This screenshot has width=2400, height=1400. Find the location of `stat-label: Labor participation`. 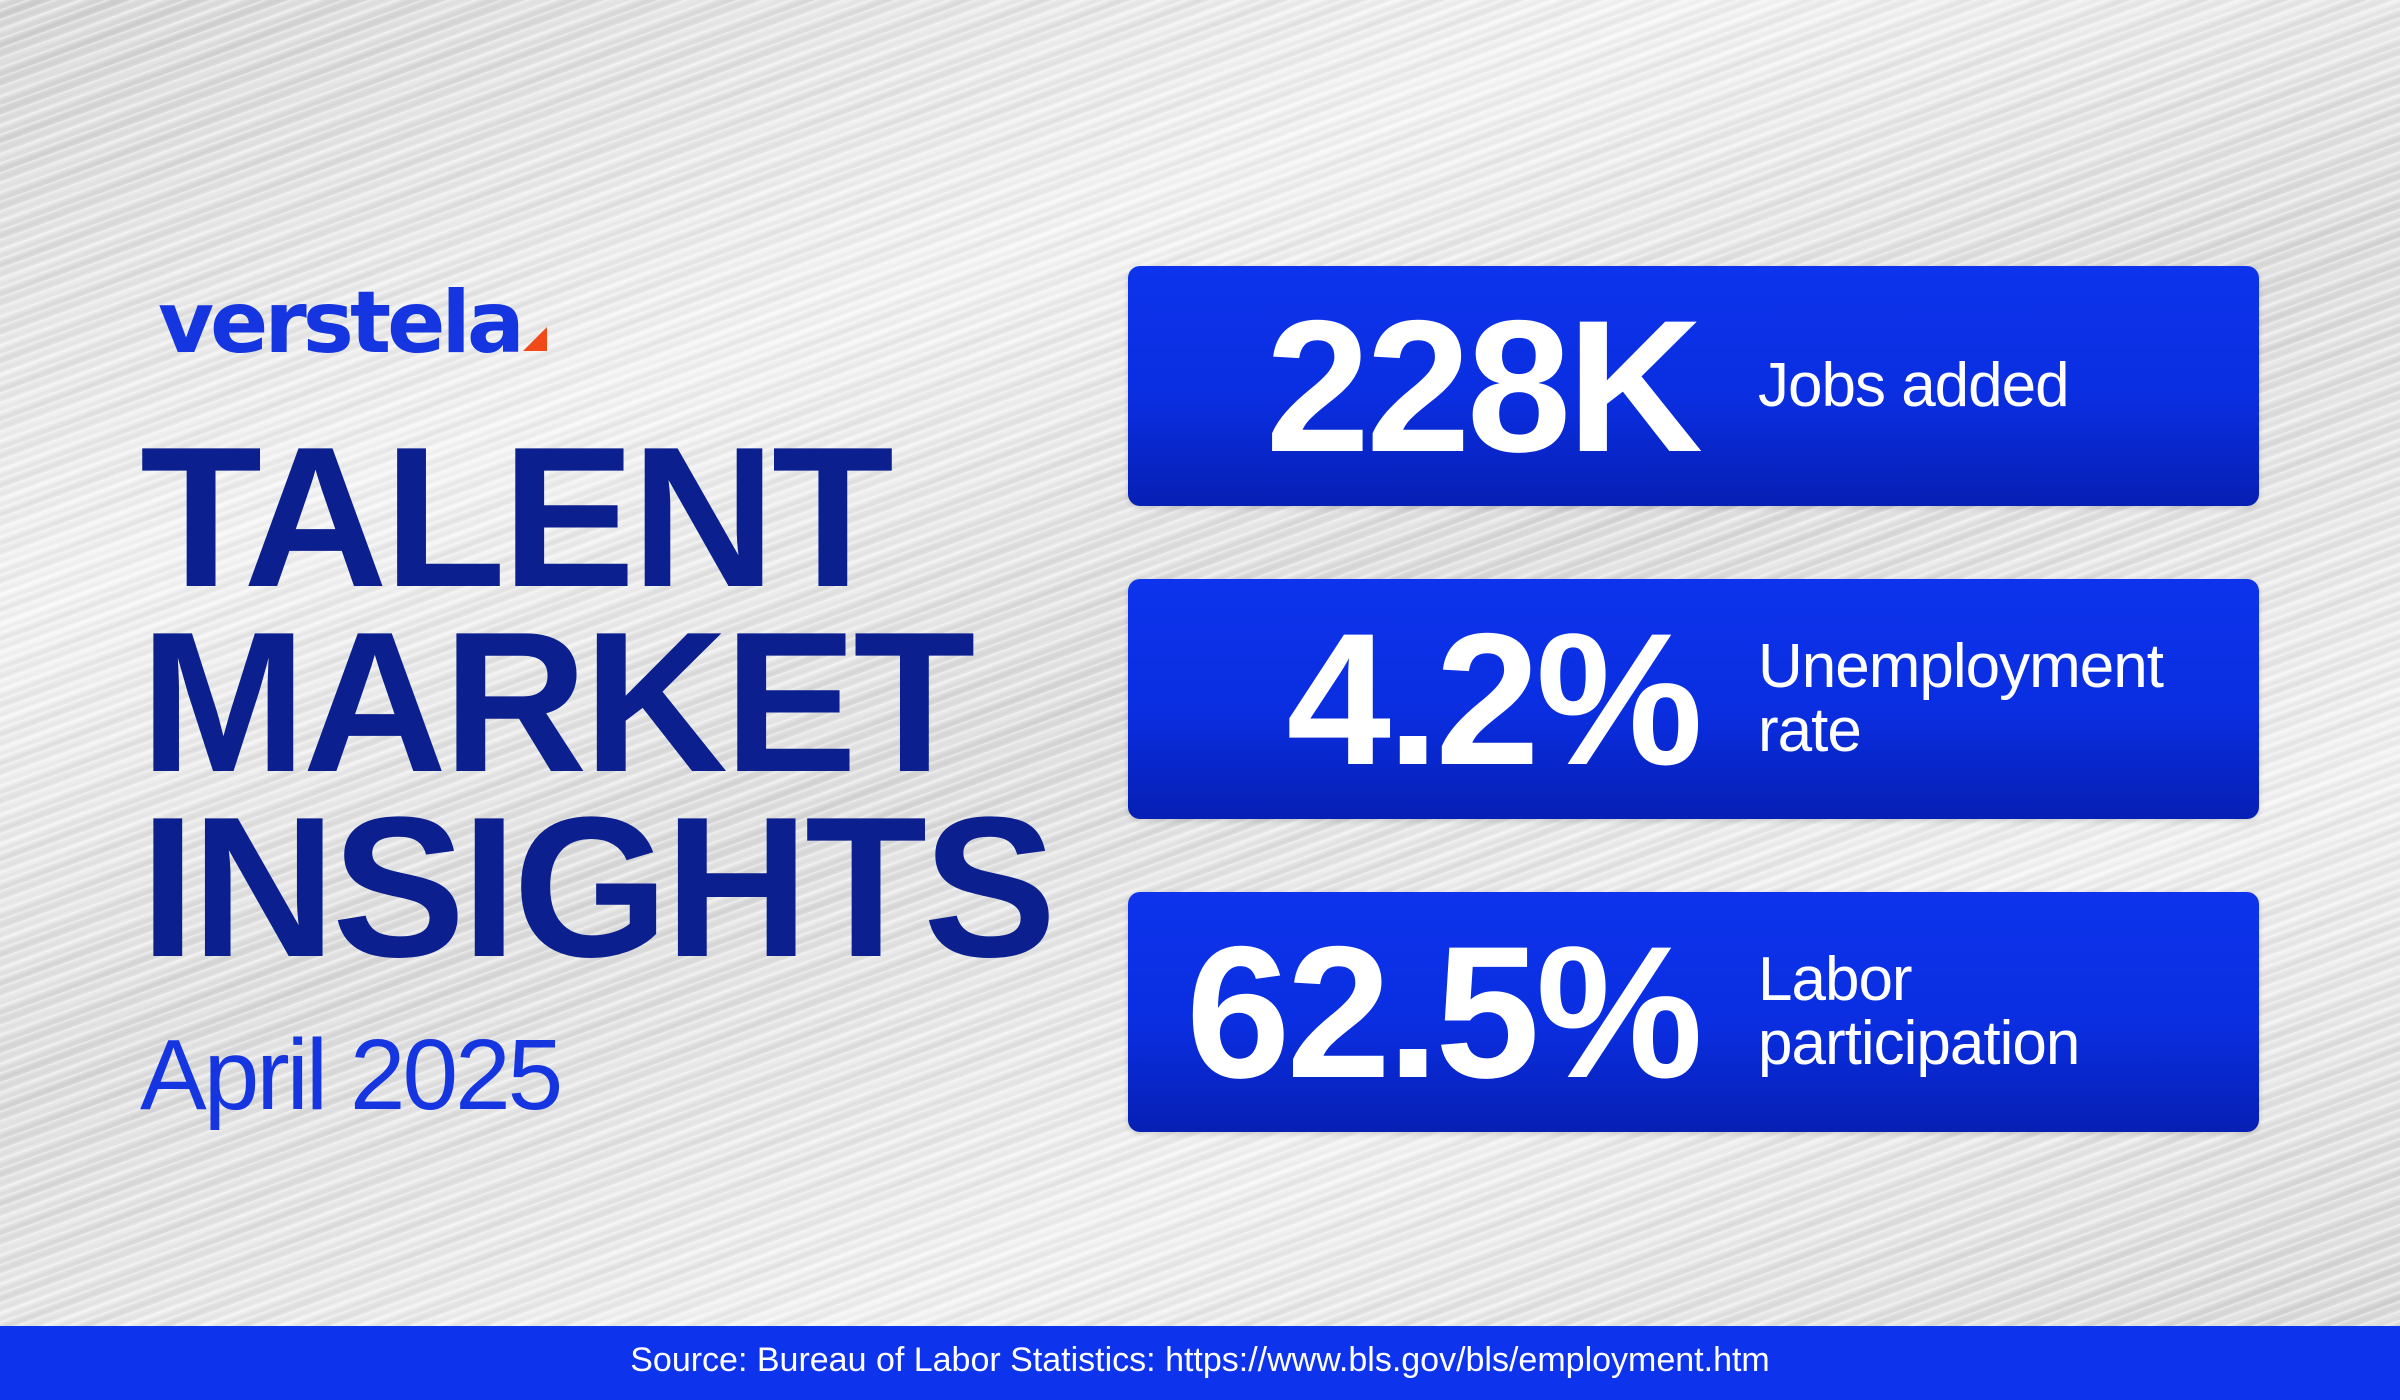

stat-label: Labor participation is located at coordinates (1919, 1011).